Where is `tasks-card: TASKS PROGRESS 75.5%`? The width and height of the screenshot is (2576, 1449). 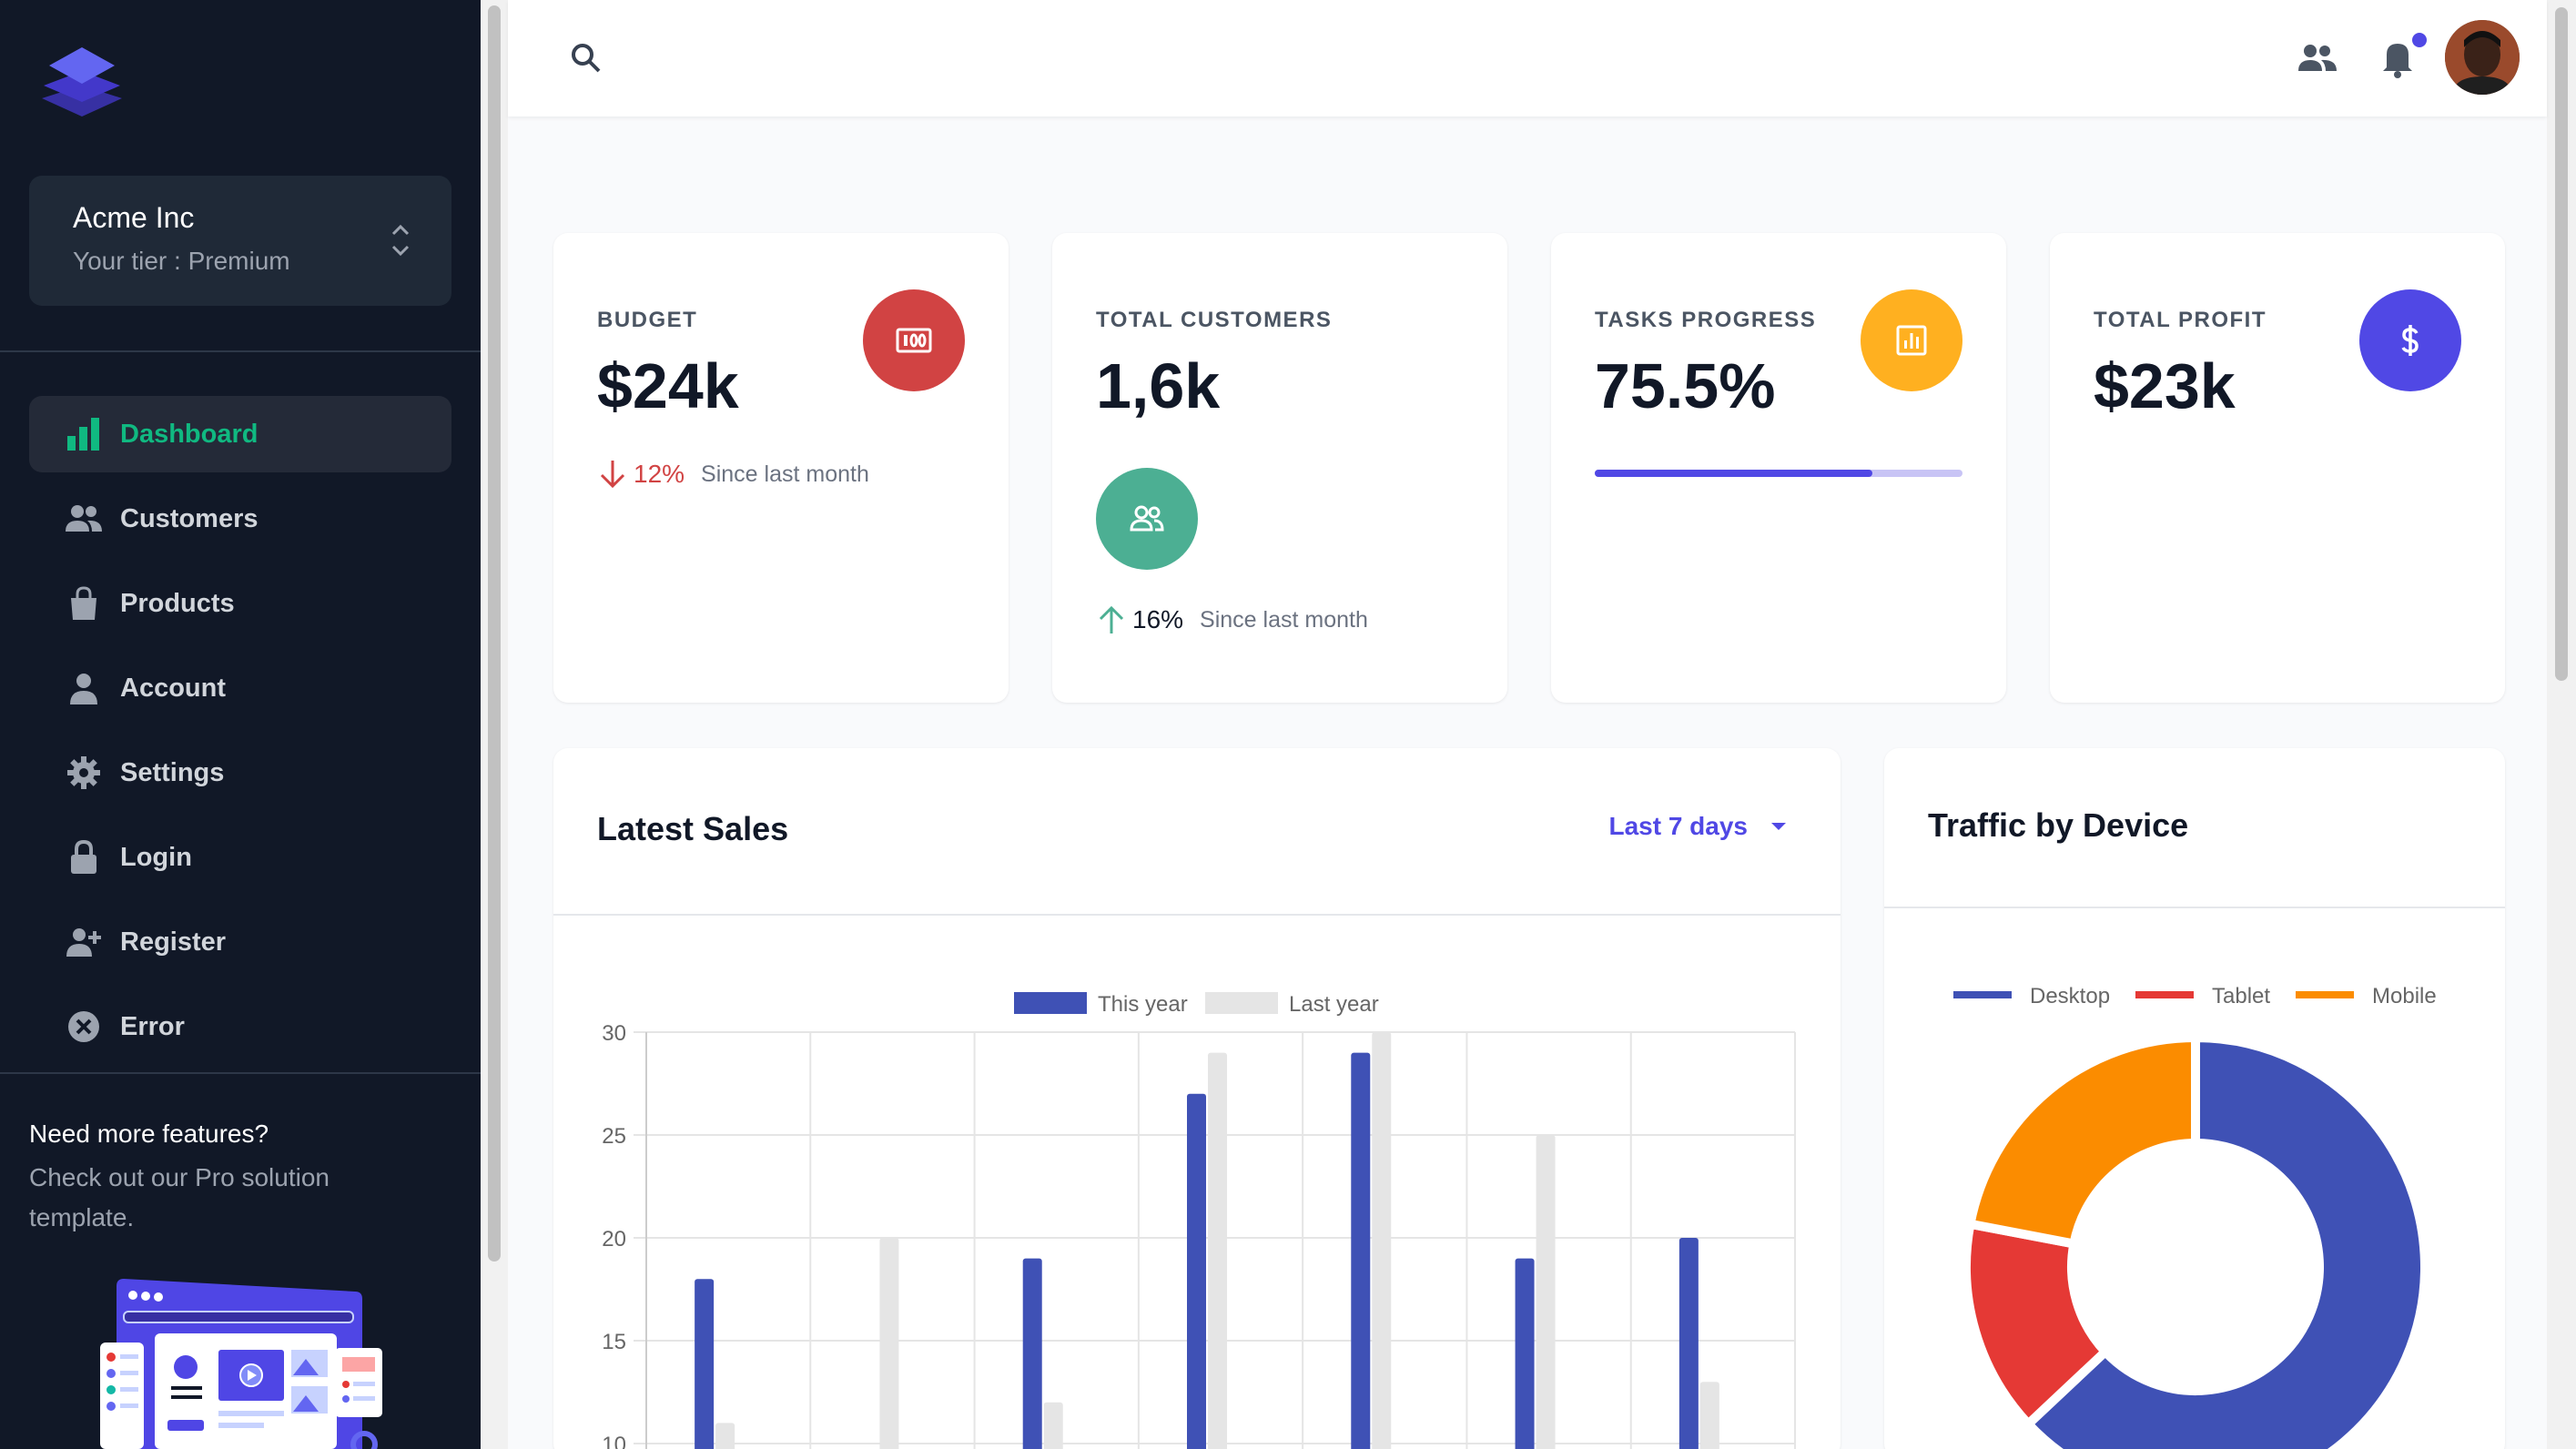 tasks-card: TASKS PROGRESS 75.5% is located at coordinates (1778, 468).